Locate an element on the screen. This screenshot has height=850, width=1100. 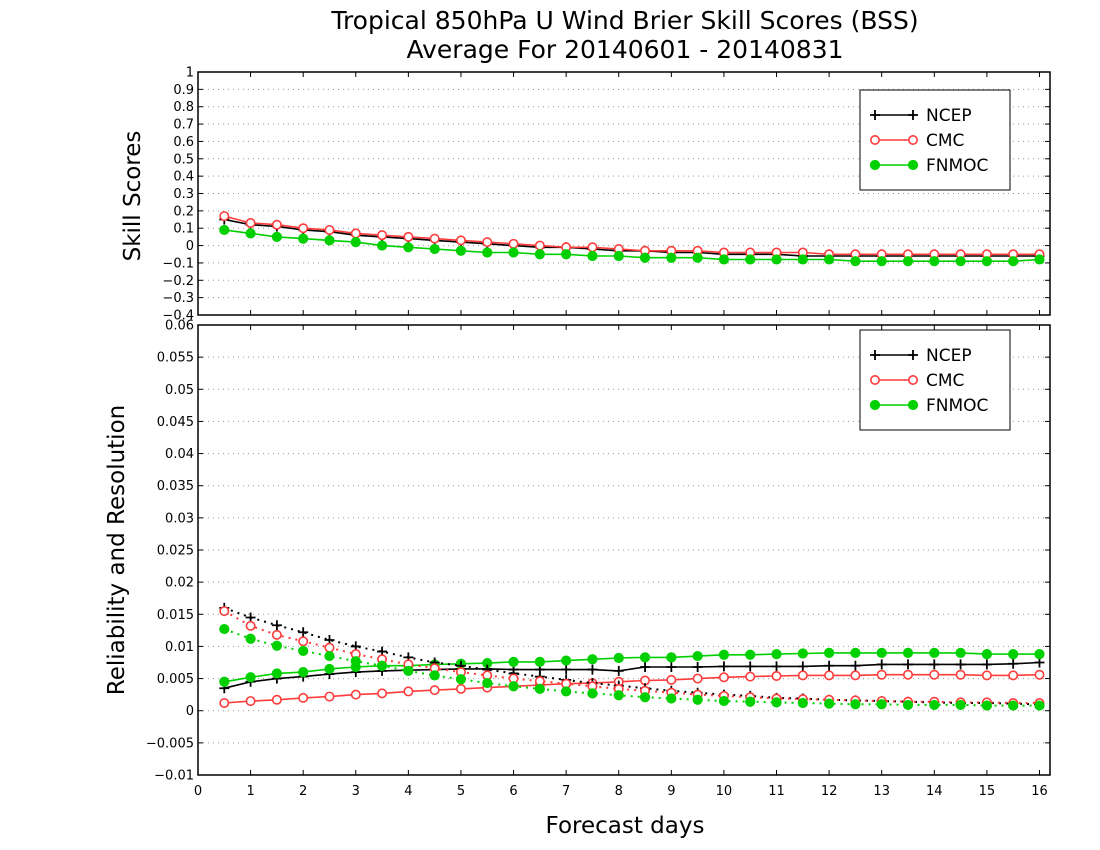
chart-title-line2: Average For 20140601 - 20140831 is located at coordinates (624, 49).